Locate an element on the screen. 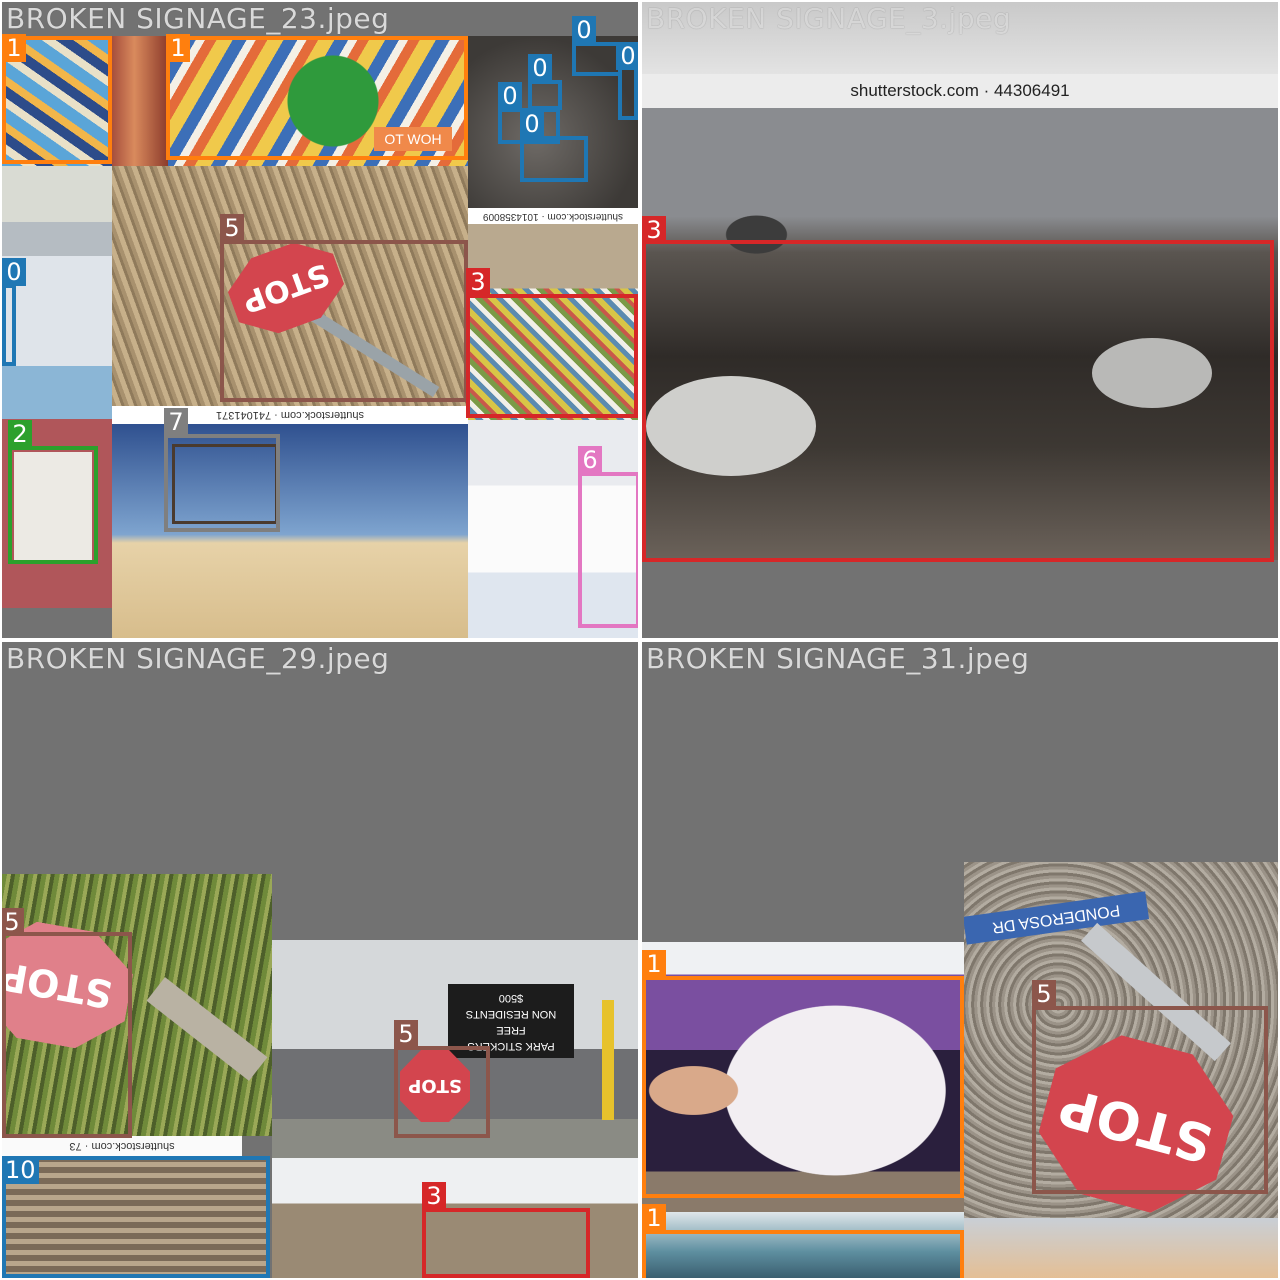 Image resolution: width=1280 pixels, height=1280 pixels. graffiti-sign: OT WOH is located at coordinates (413, 139).